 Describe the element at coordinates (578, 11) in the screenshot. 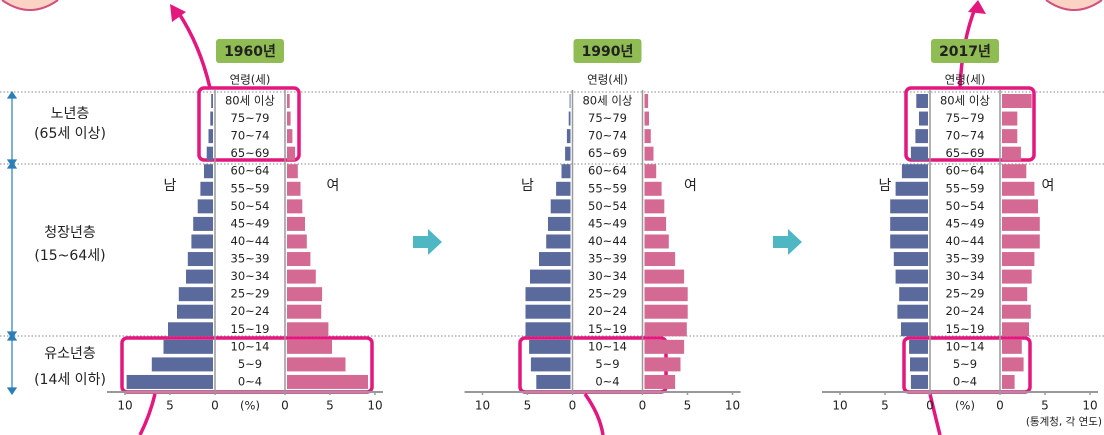

I see `arrow-heads` at that location.